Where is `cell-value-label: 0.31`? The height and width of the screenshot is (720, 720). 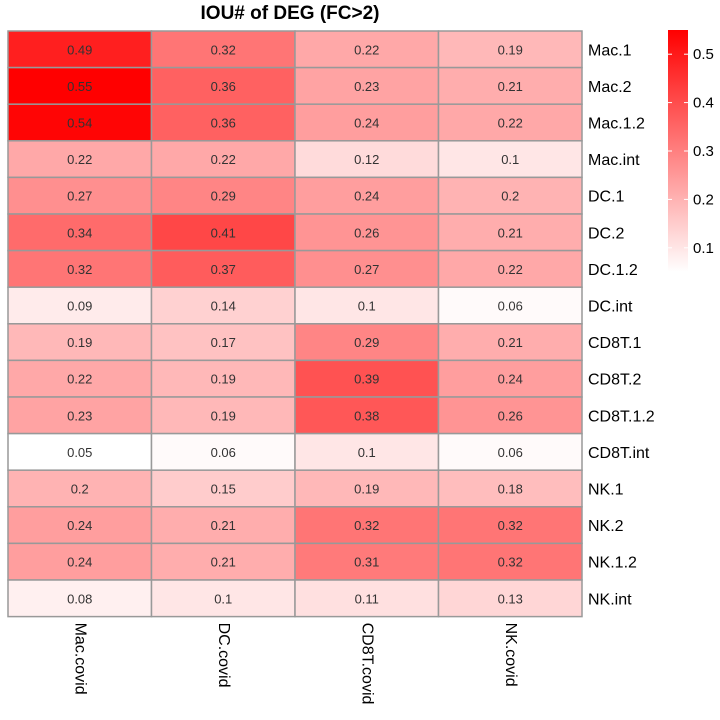
cell-value-label: 0.31 is located at coordinates (366, 562).